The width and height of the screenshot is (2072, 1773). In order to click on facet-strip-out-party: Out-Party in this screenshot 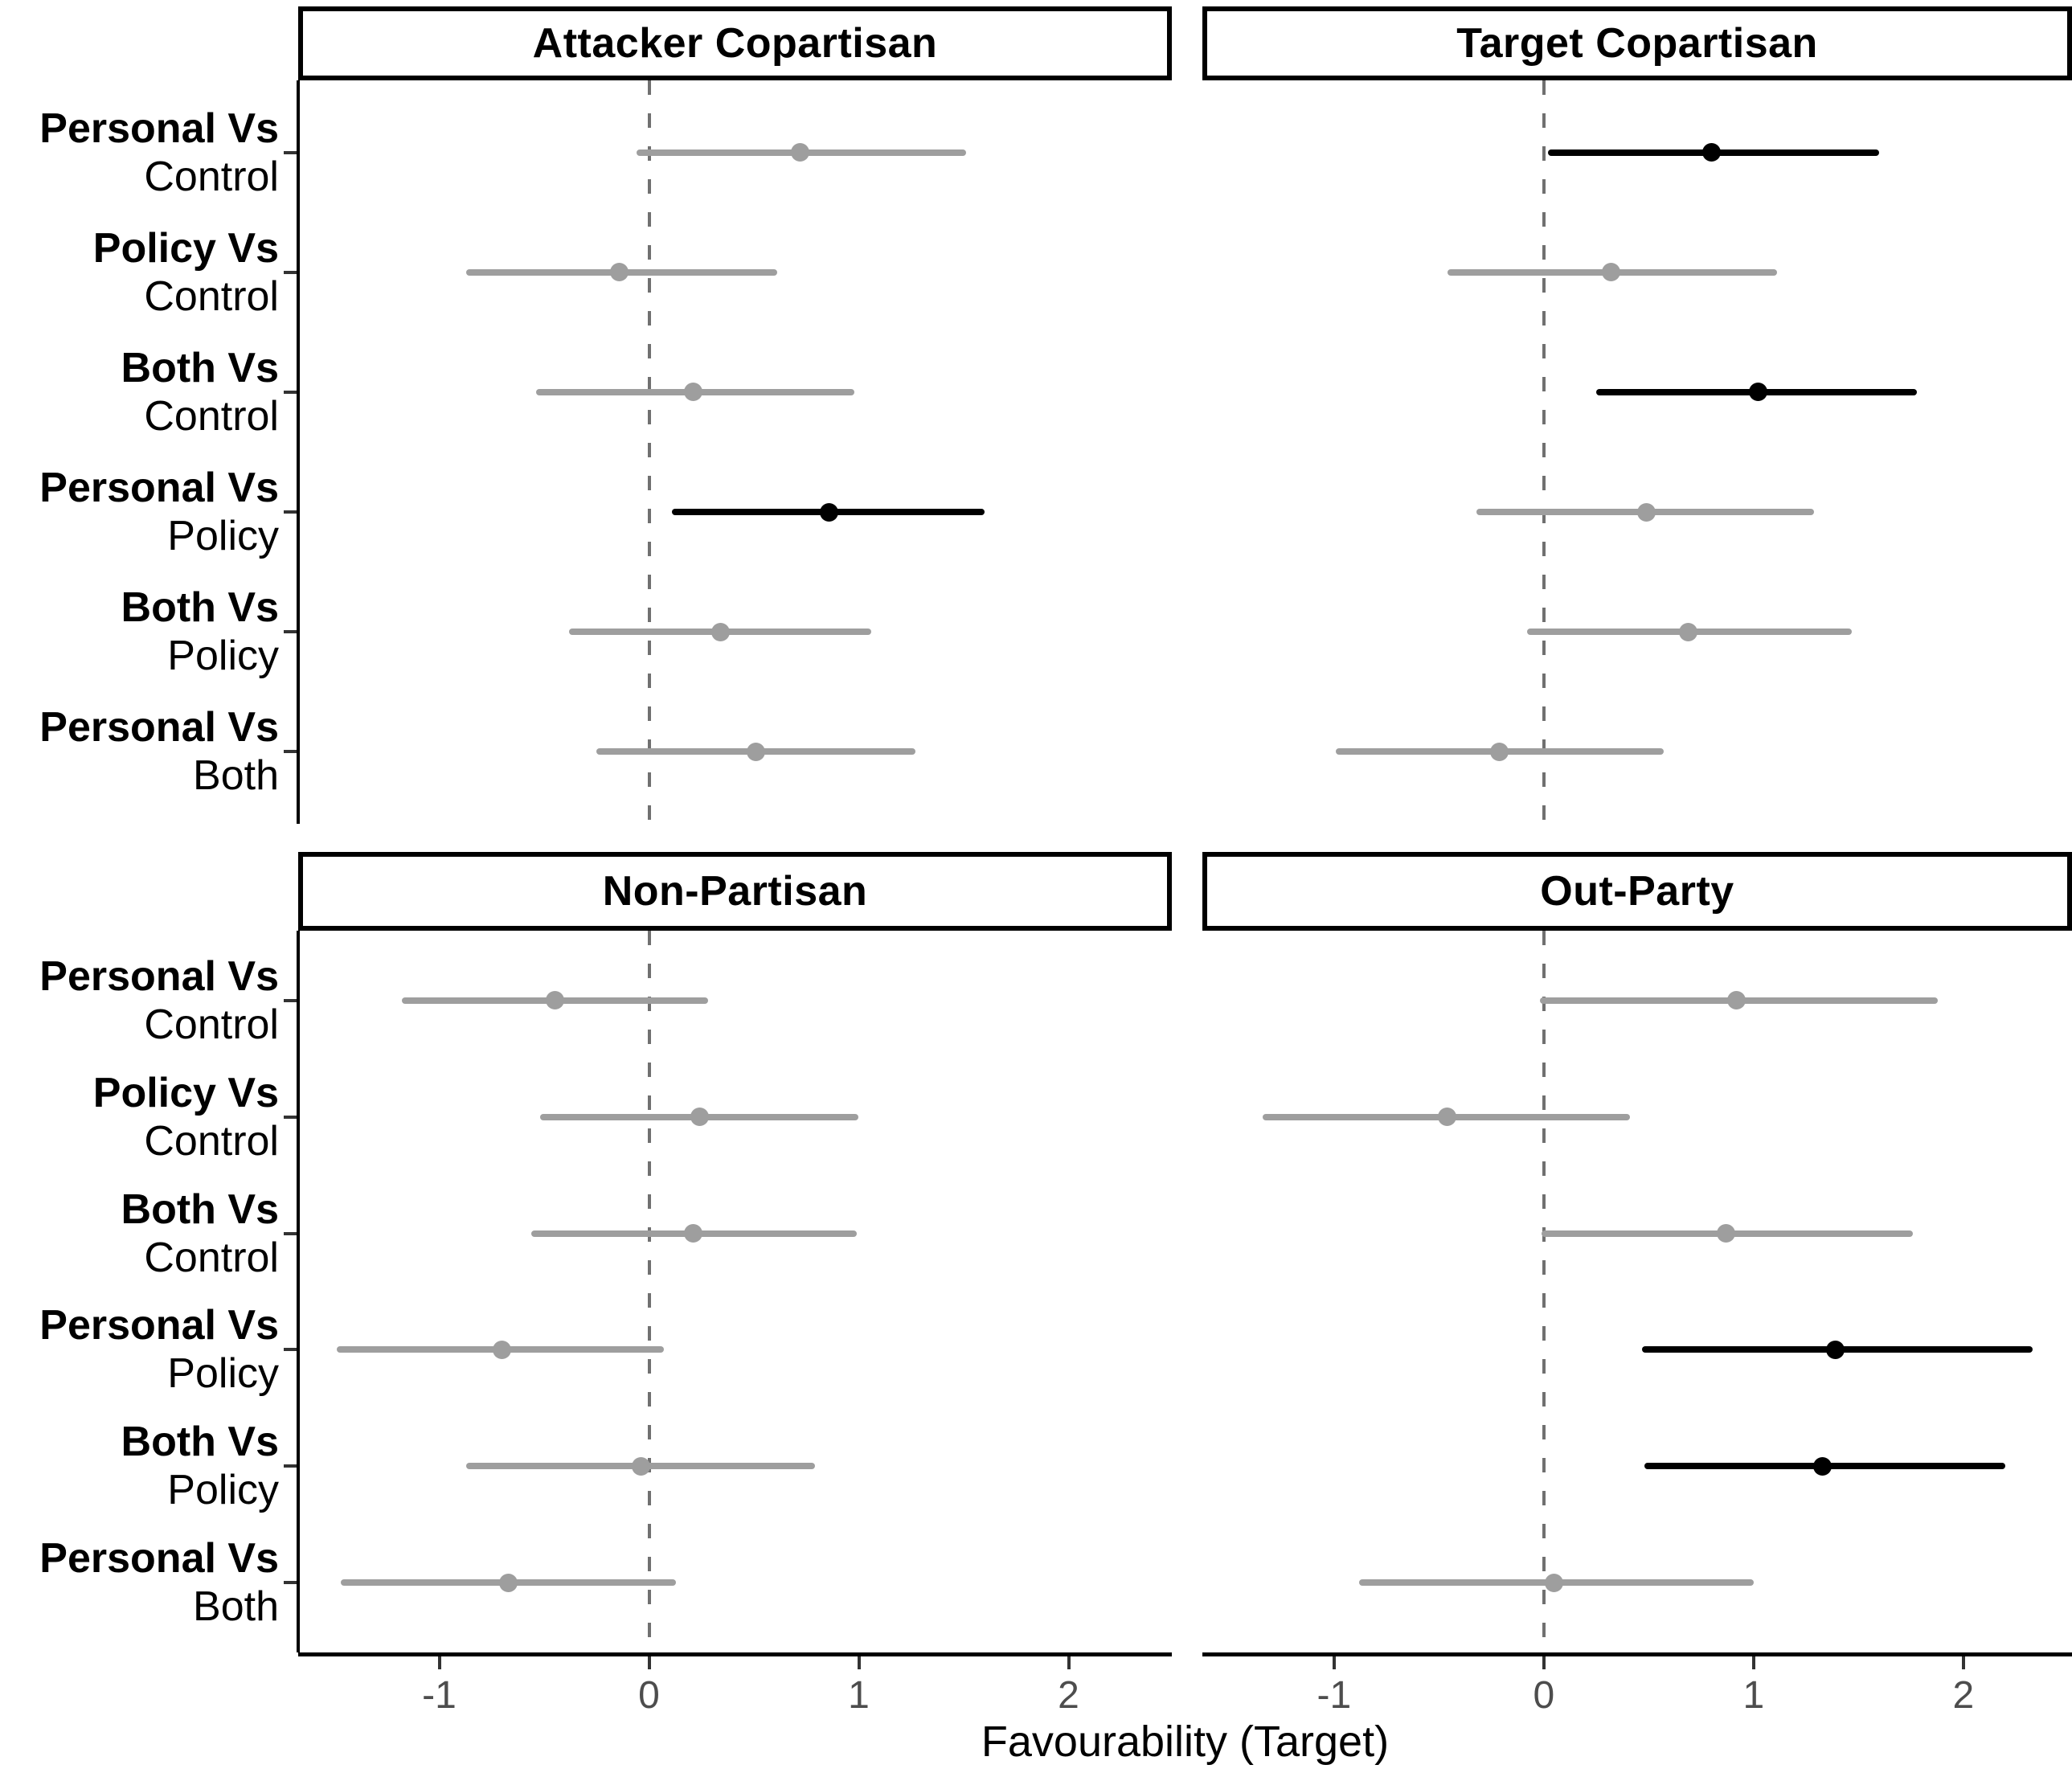, I will do `click(1637, 891)`.